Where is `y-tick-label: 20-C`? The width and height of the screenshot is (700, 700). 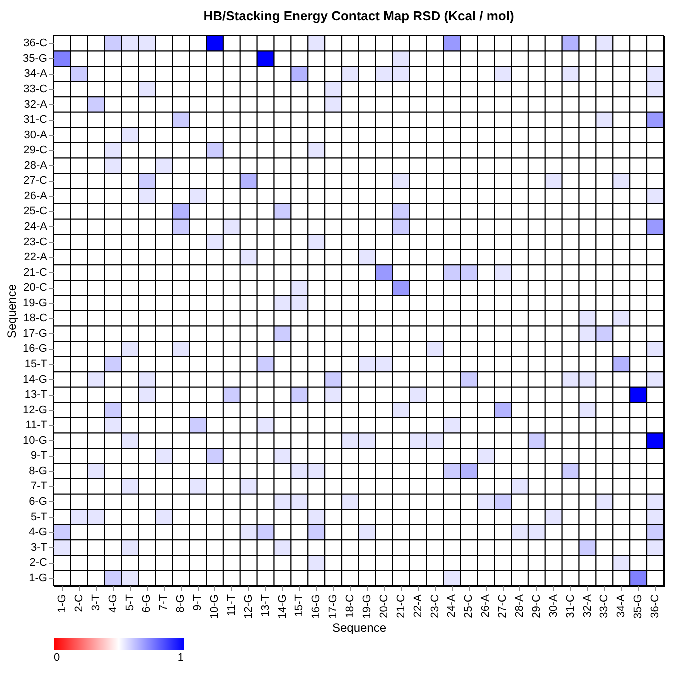
y-tick-label: 20-C is located at coordinates (36, 288).